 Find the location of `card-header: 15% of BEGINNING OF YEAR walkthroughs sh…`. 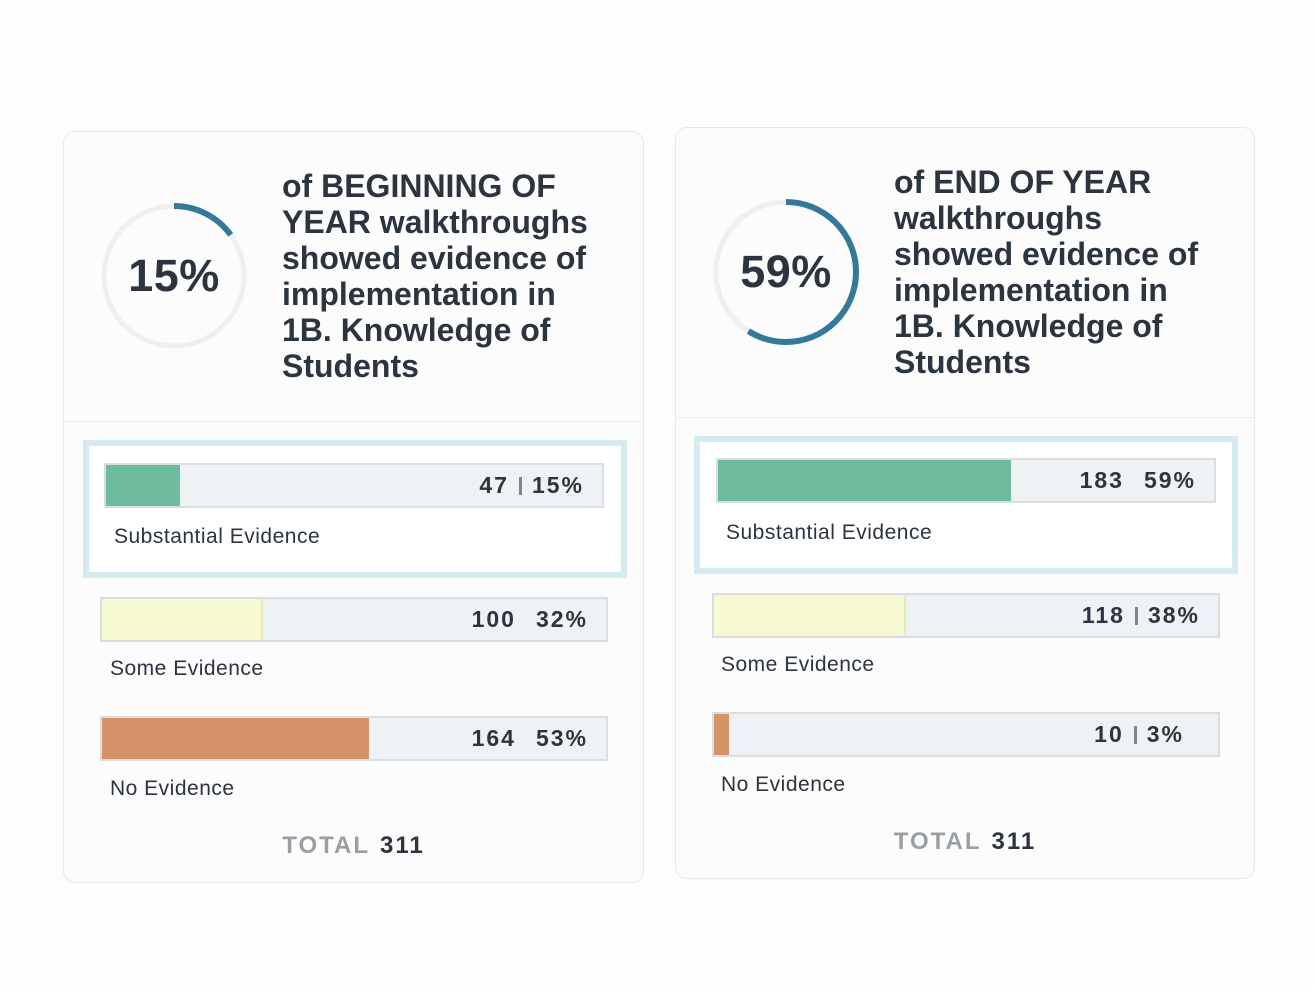

card-header: 15% of BEGINNING OF YEAR walkthroughs sh… is located at coordinates (353, 277).